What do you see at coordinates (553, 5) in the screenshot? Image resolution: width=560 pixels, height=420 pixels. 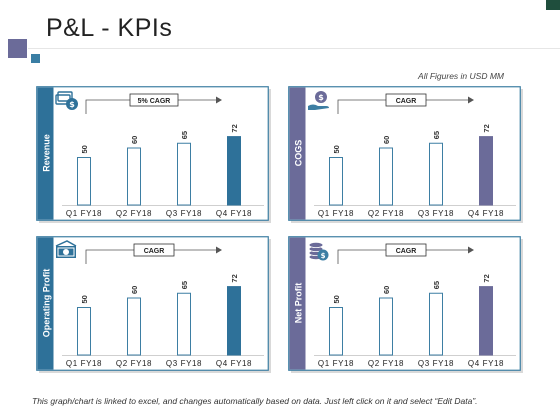 I see `corner-accent` at bounding box center [553, 5].